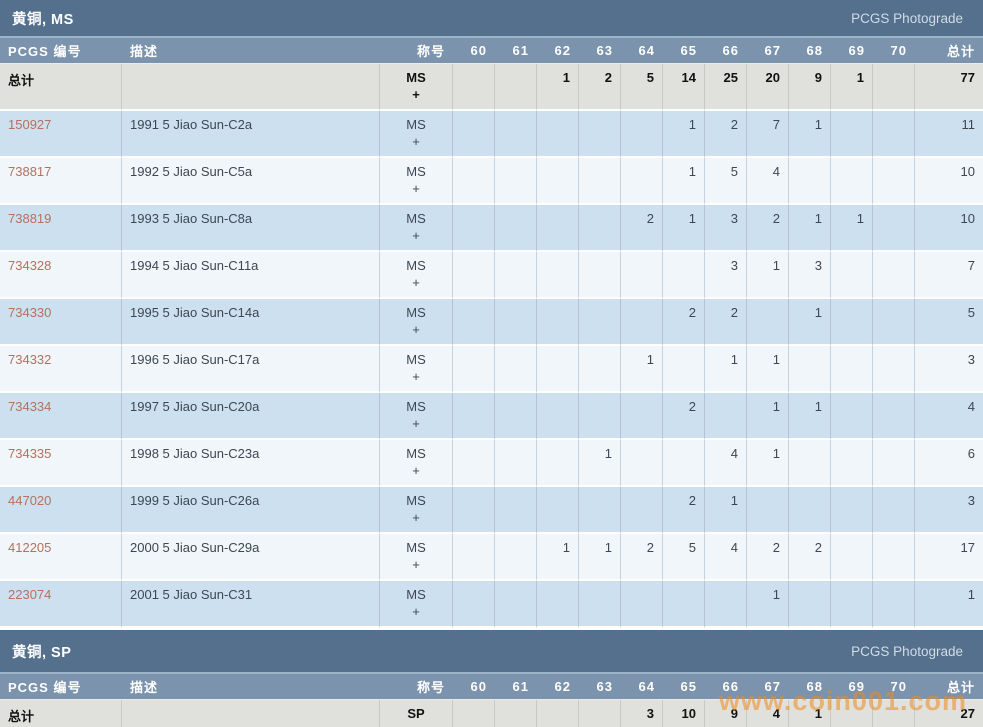 The image size is (983, 727). What do you see at coordinates (949, 604) in the screenshot?
I see `total-cell: 1` at bounding box center [949, 604].